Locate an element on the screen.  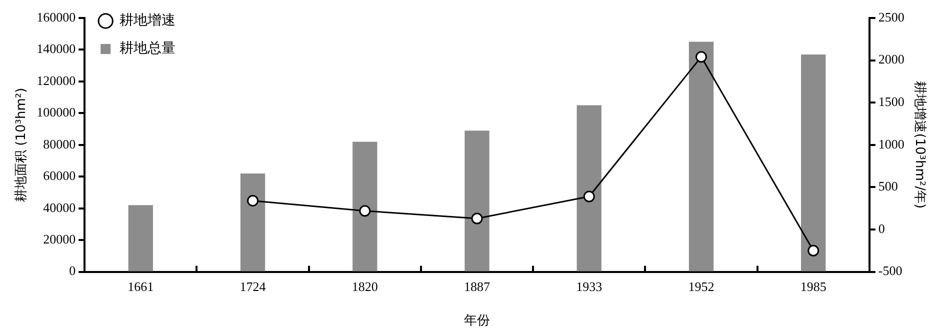
x-tick-label: 1820 is located at coordinates (365, 286).